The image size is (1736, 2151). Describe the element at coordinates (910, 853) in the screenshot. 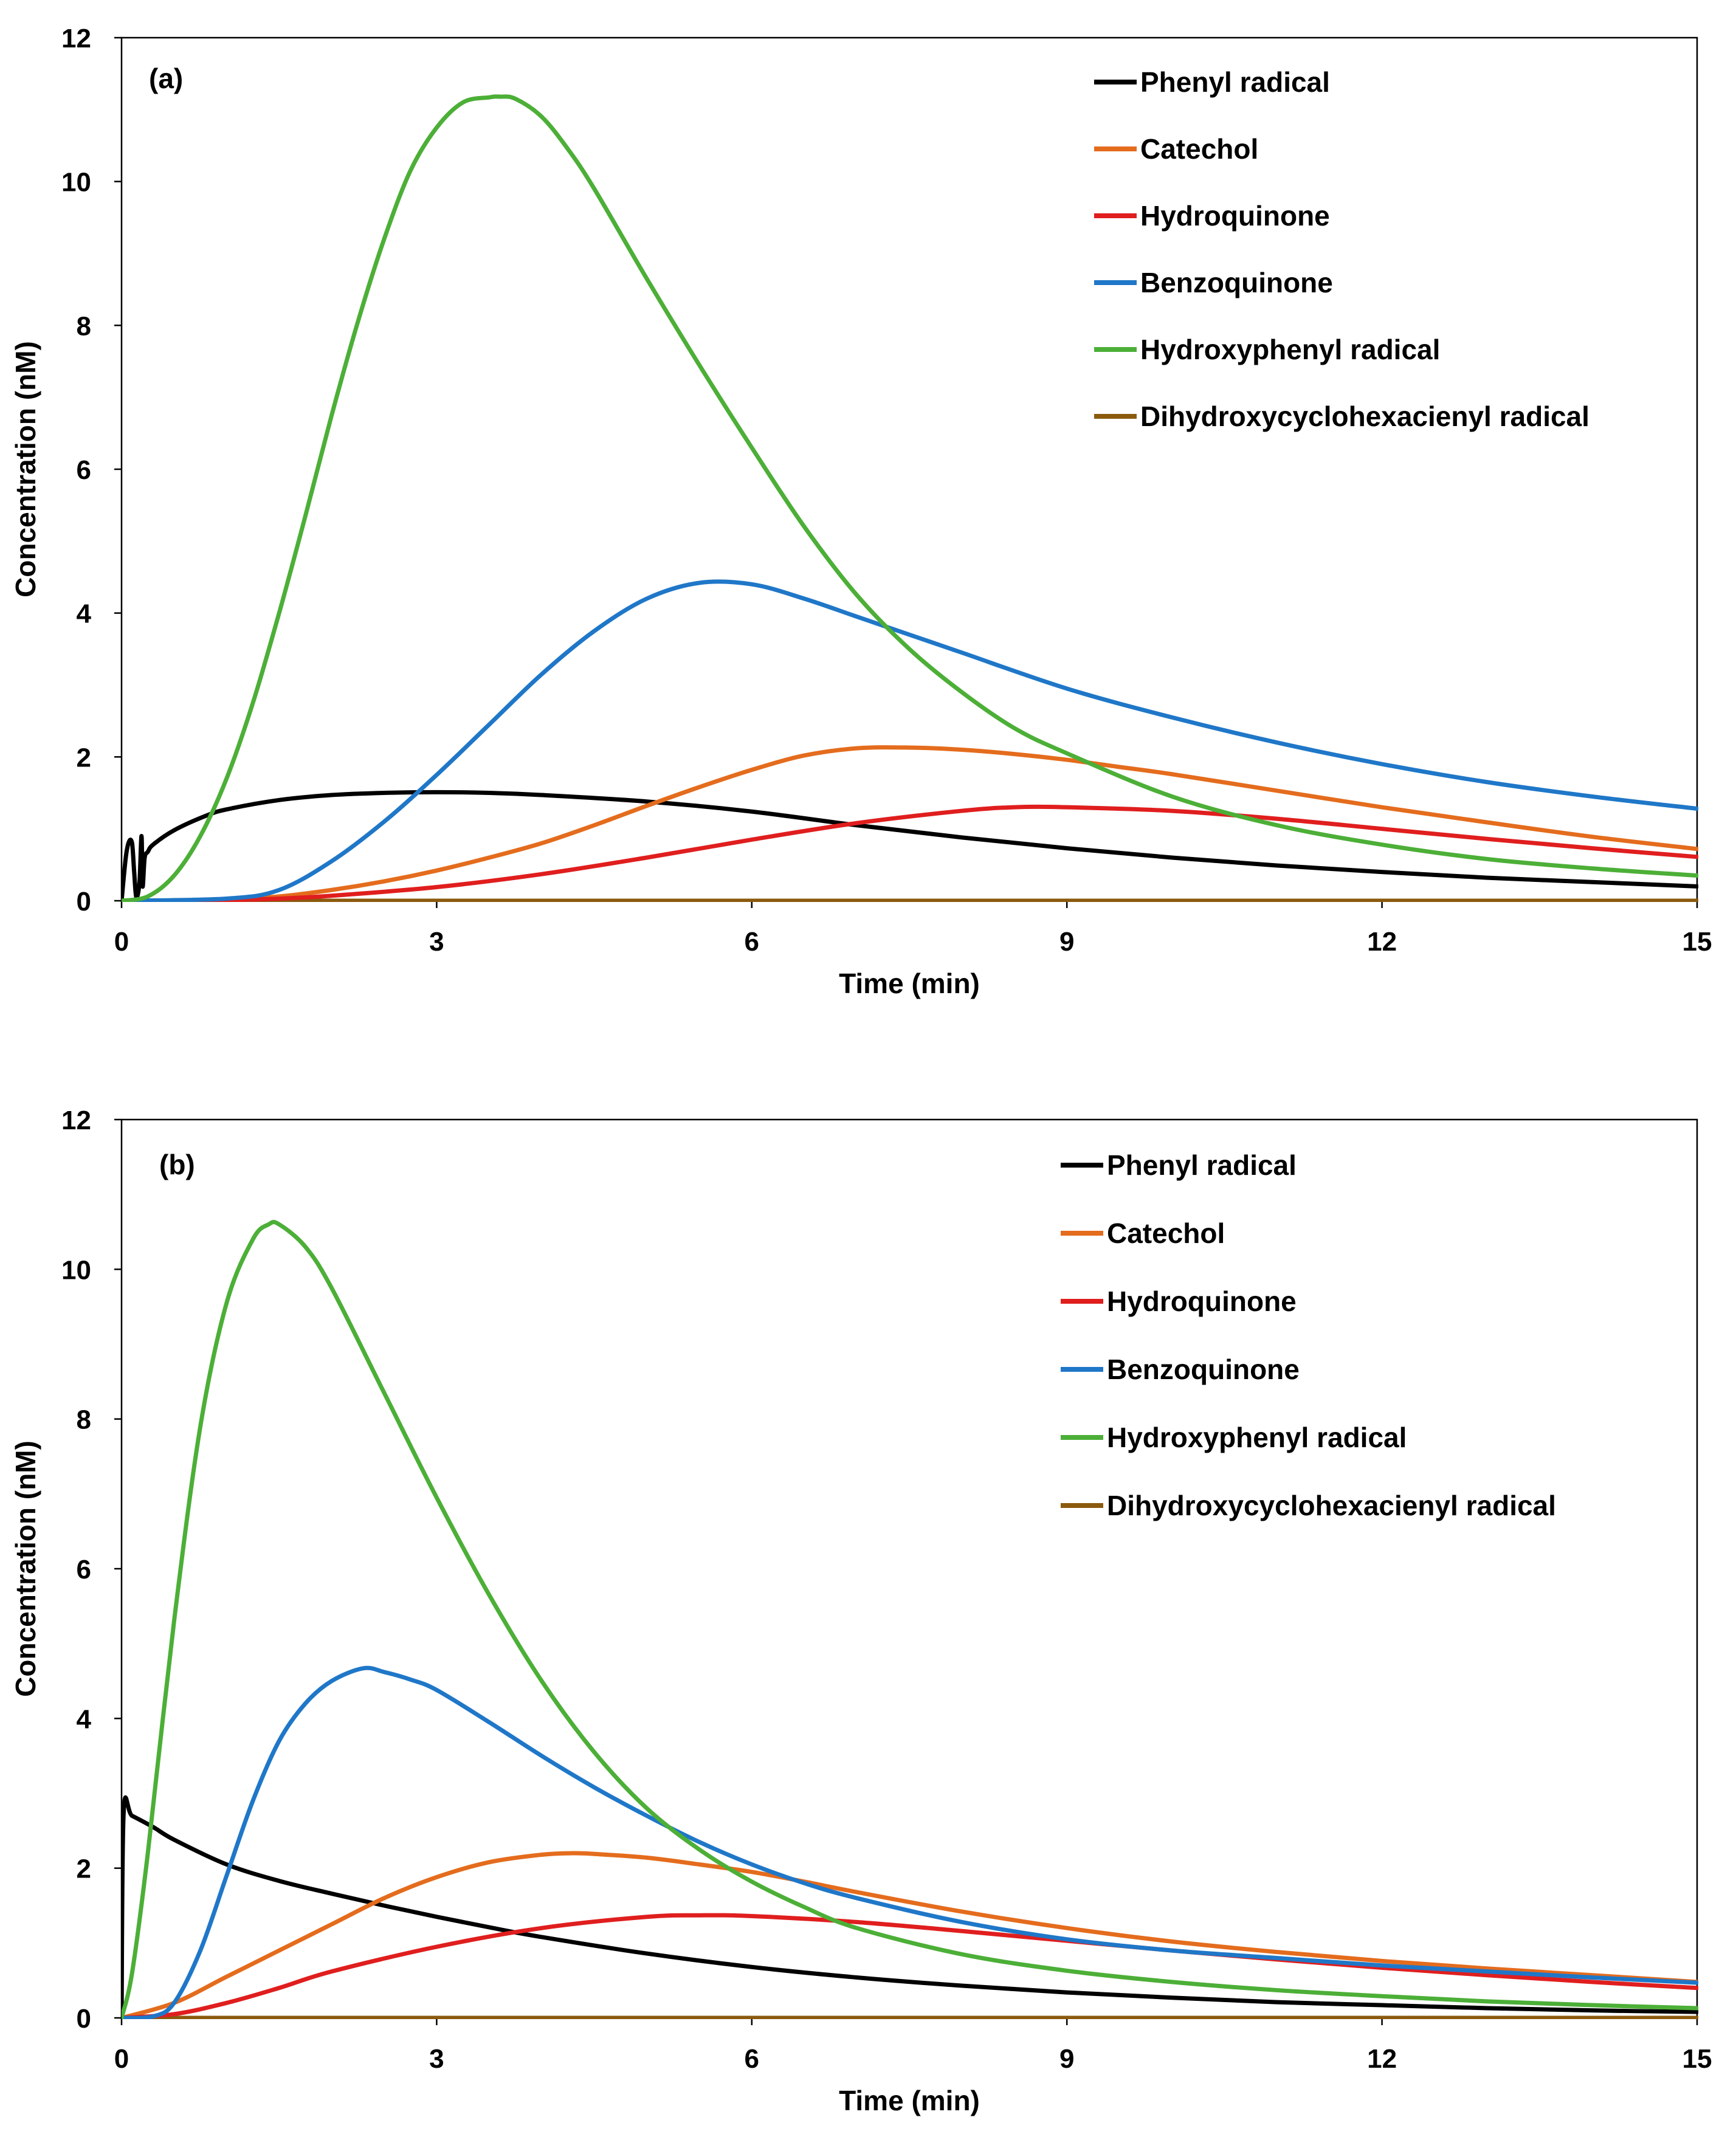

I see `series-line-hydroquinone` at that location.